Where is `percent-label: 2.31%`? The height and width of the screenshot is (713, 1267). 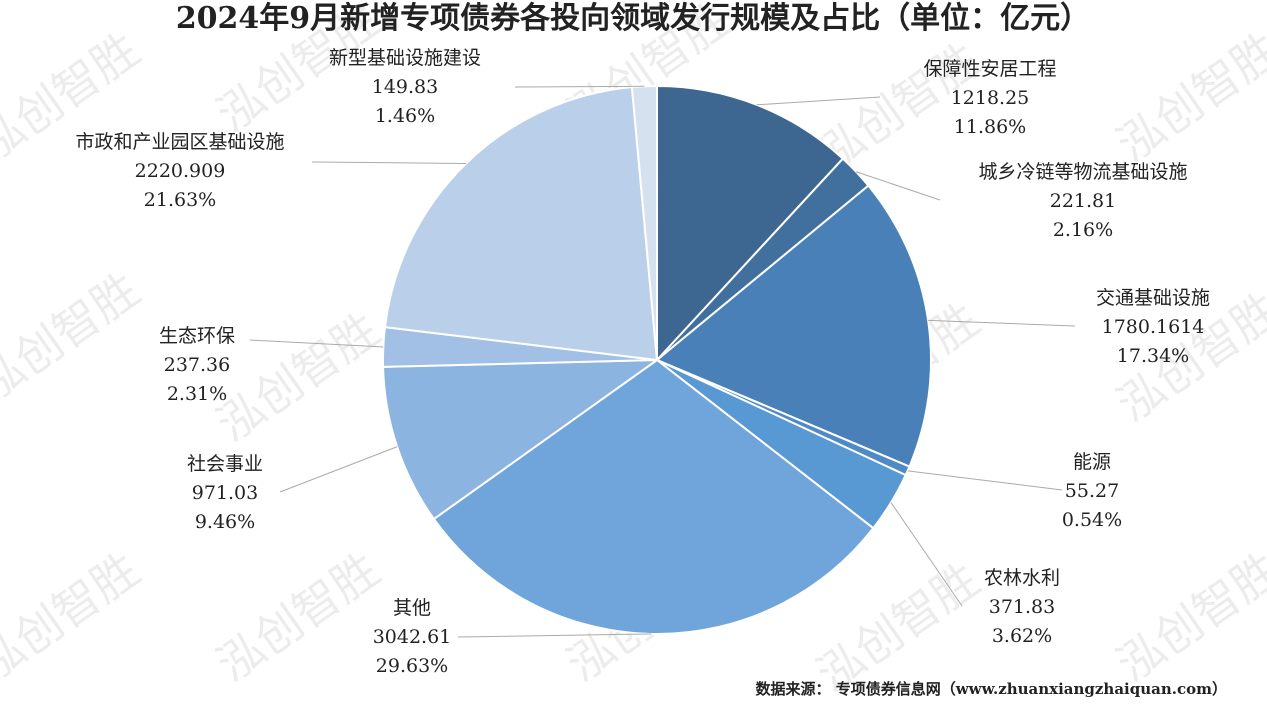
percent-label: 2.31% is located at coordinates (197, 394).